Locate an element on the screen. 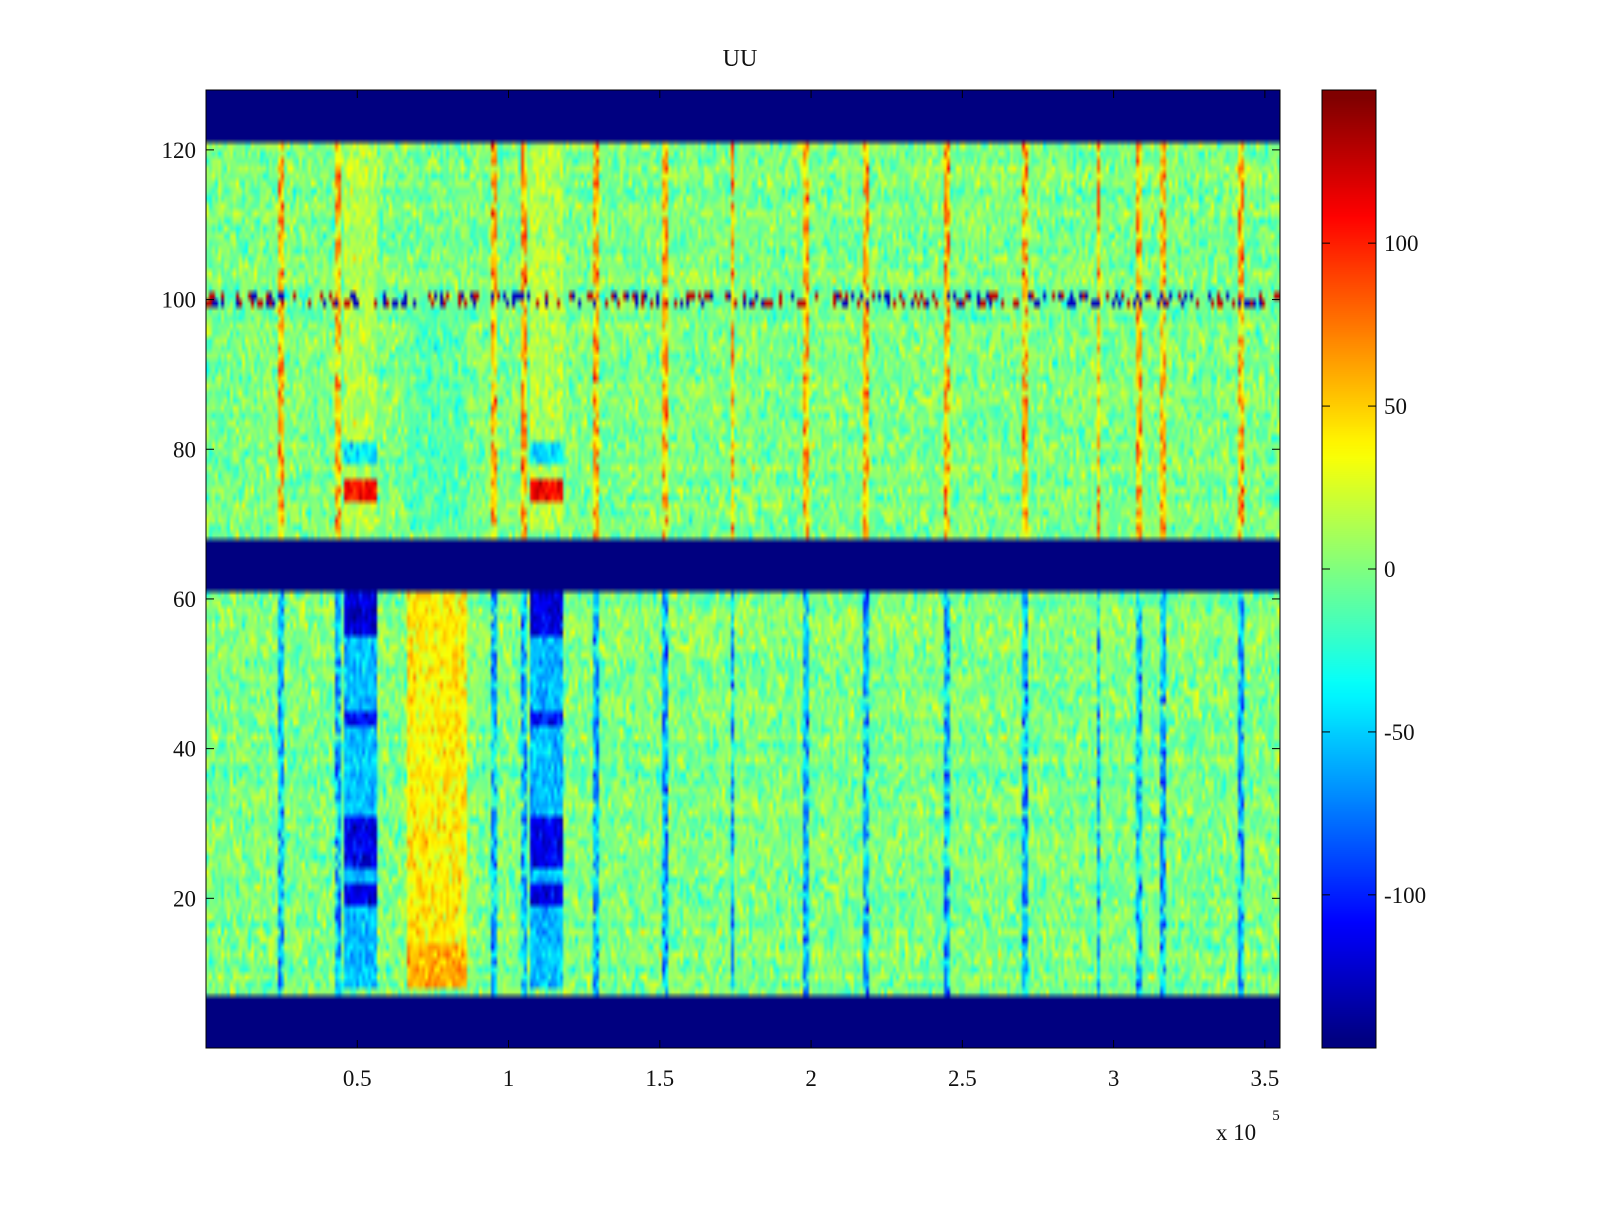 The height and width of the screenshot is (1205, 1600). y-tick-label: 60 is located at coordinates (184, 599).